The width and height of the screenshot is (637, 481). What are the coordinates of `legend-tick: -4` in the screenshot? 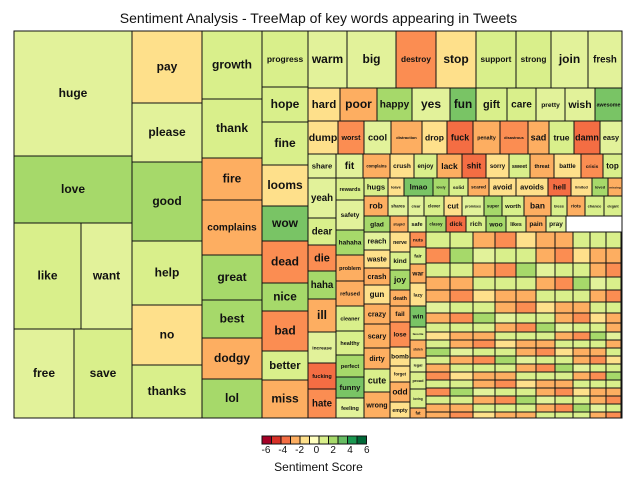 It's located at (282, 450).